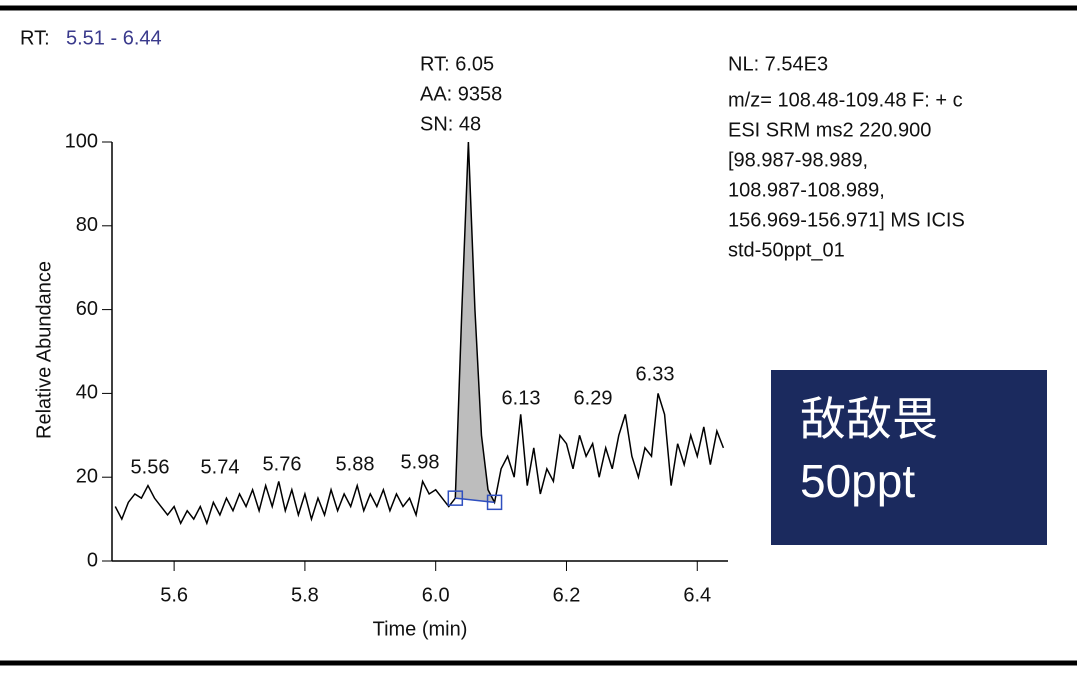 Image resolution: width=1077 pixels, height=677 pixels. Describe the element at coordinates (806, 190) in the screenshot. I see `info-line: 108.987-108.989,` at that location.